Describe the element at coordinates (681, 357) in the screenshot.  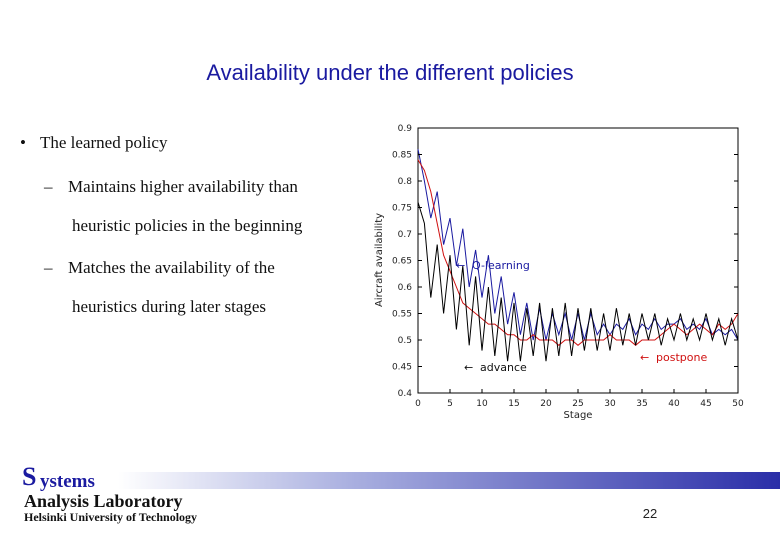
I see `annotation-postpone-label: postpone` at that location.